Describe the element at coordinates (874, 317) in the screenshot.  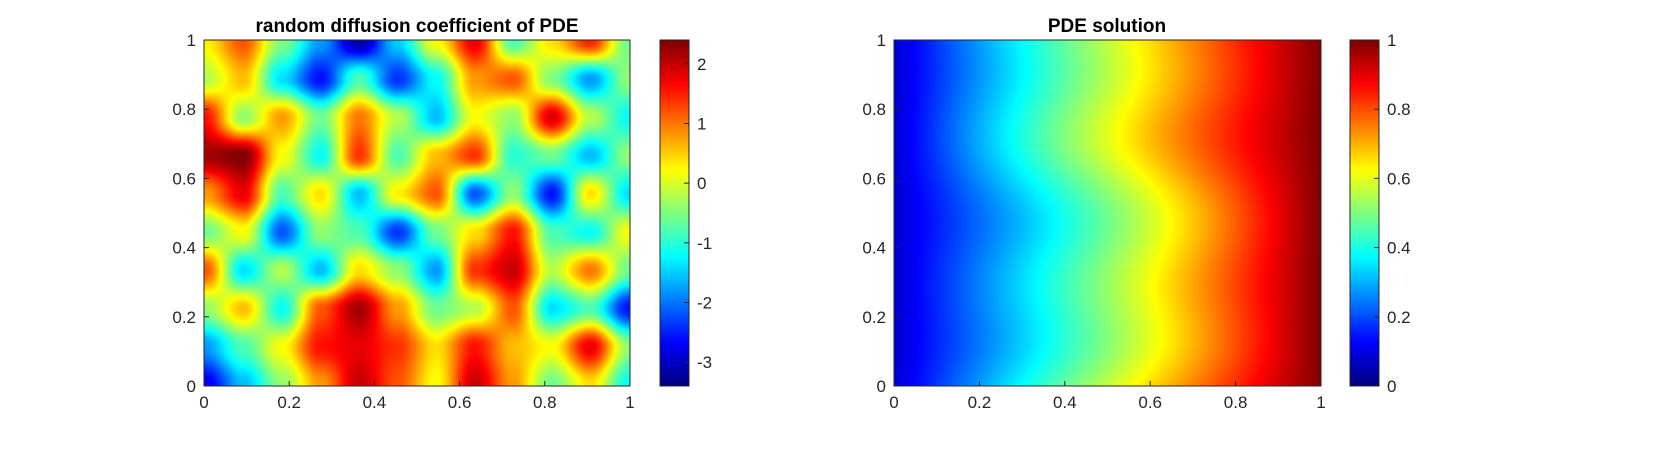
I see `chart-right-y-tick-label: 0.2` at that location.